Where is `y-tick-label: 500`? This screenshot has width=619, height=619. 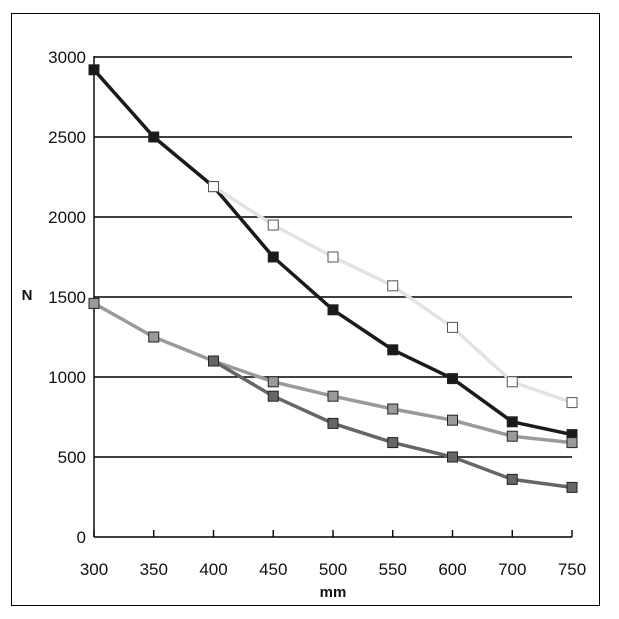 y-tick-label: 500 is located at coordinates (72, 457).